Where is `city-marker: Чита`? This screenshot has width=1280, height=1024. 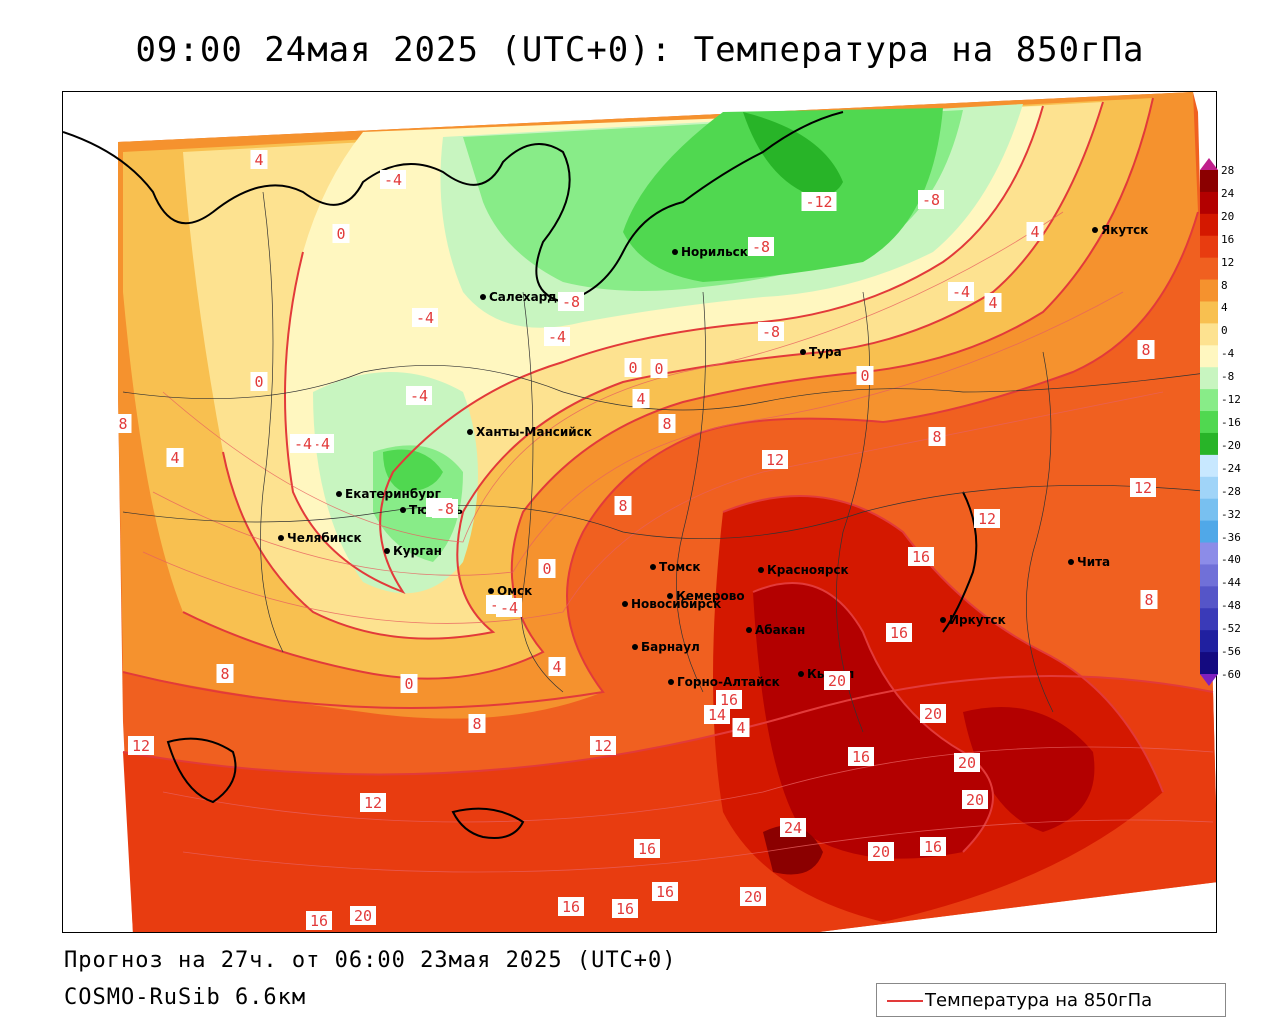 city-marker: Чита is located at coordinates (1089, 562).